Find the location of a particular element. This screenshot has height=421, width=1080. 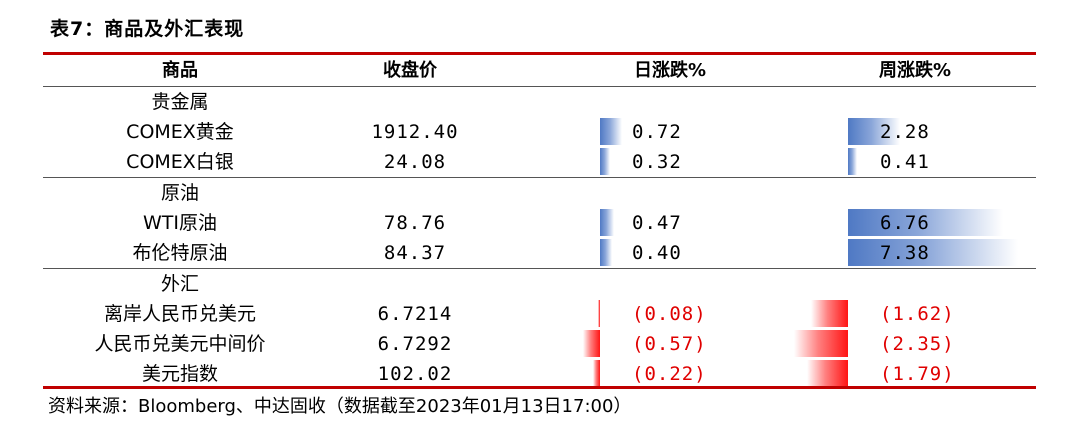

row-close: 78.76 is located at coordinates (415, 223).